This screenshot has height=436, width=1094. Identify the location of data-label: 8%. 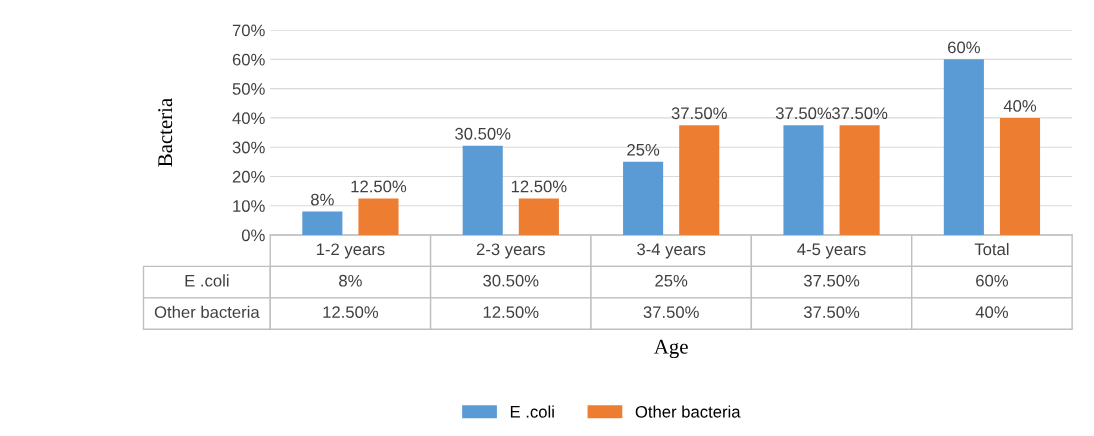
(350, 280).